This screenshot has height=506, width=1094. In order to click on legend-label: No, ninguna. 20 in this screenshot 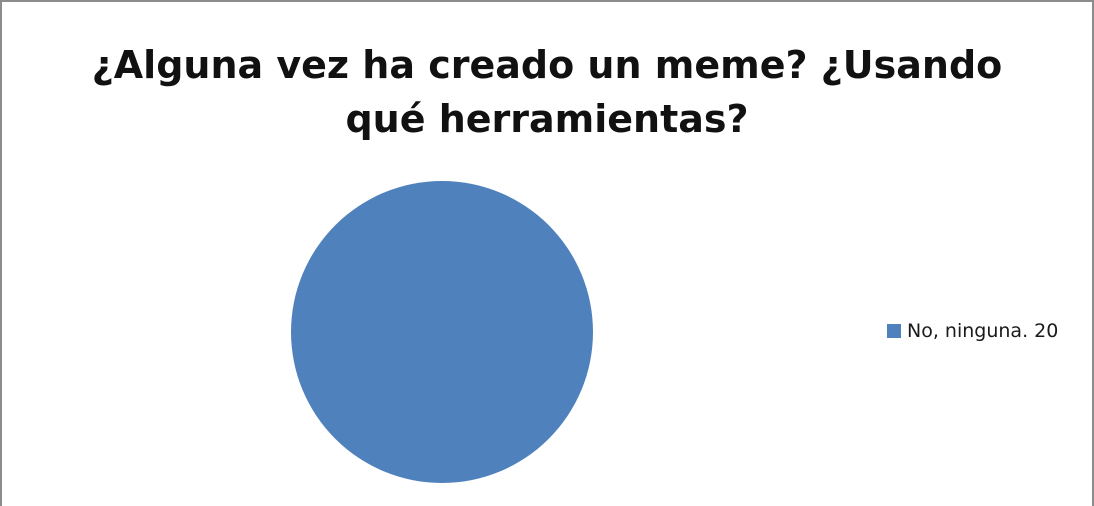, I will do `click(983, 331)`.